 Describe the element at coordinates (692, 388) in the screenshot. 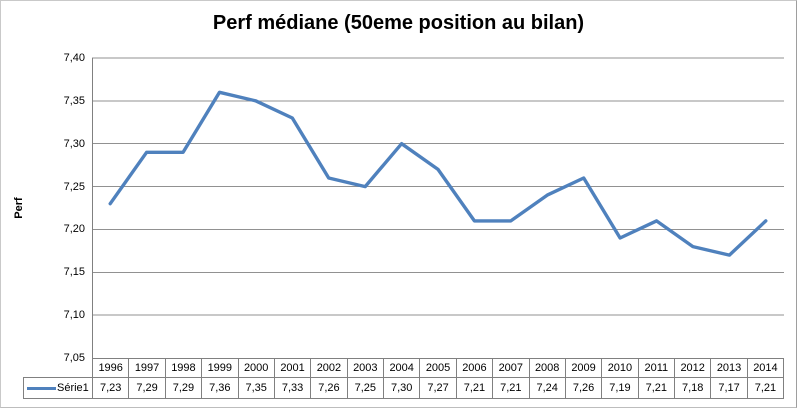

I see `value-cell: 7,18` at that location.